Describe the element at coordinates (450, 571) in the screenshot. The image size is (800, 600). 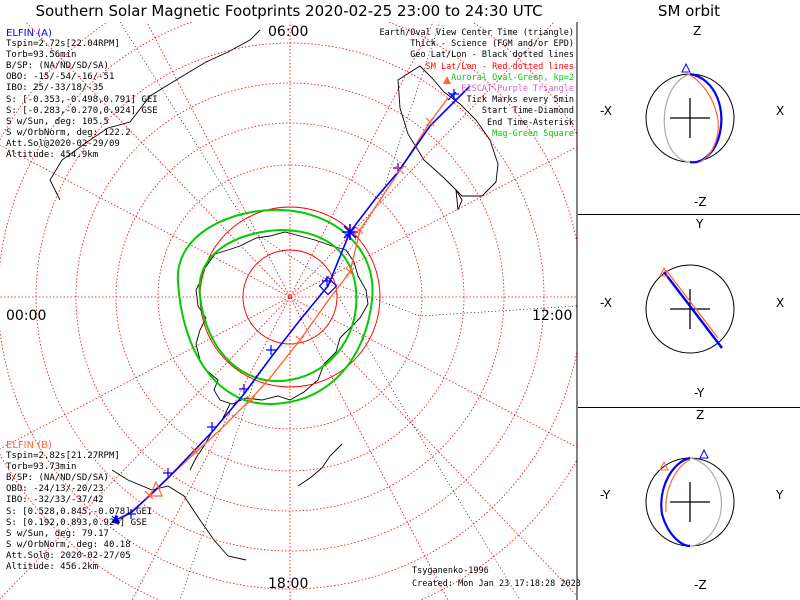
I see `model-credit: Tsyganenko-1996` at that location.